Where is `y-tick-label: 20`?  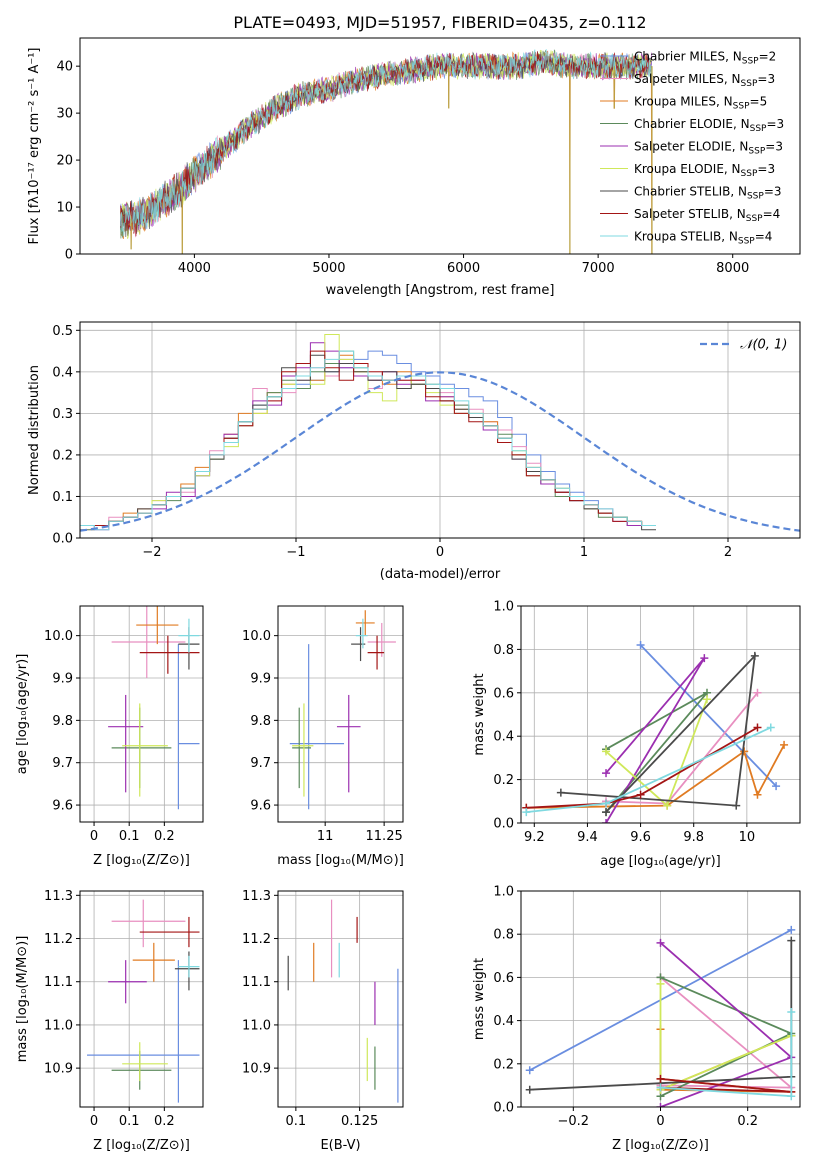 y-tick-label: 20 is located at coordinates (64, 161).